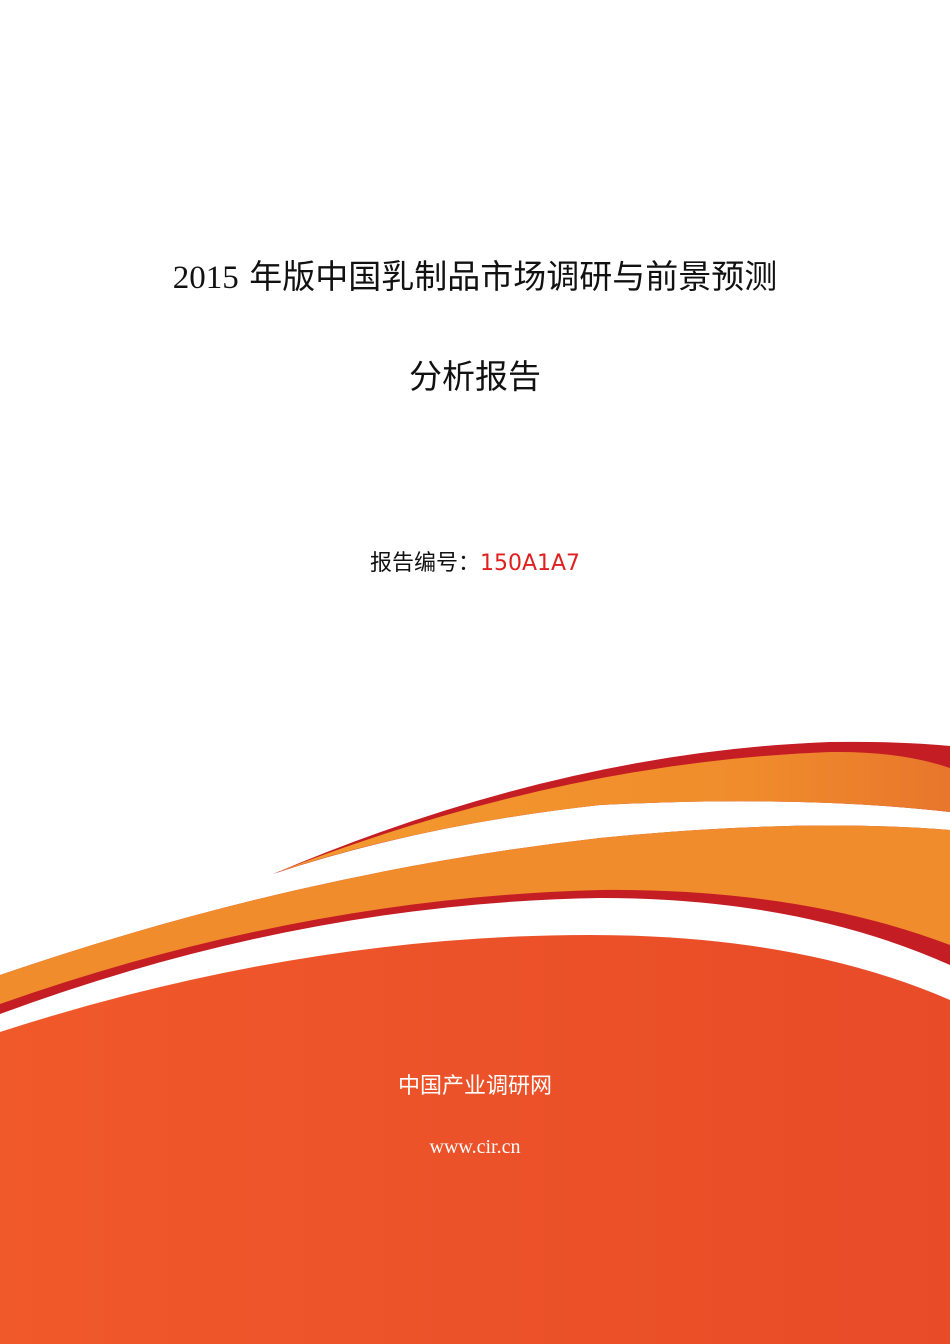 Image resolution: width=950 pixels, height=1344 pixels. I want to click on report-code-label: 报告编号：, so click(424, 563).